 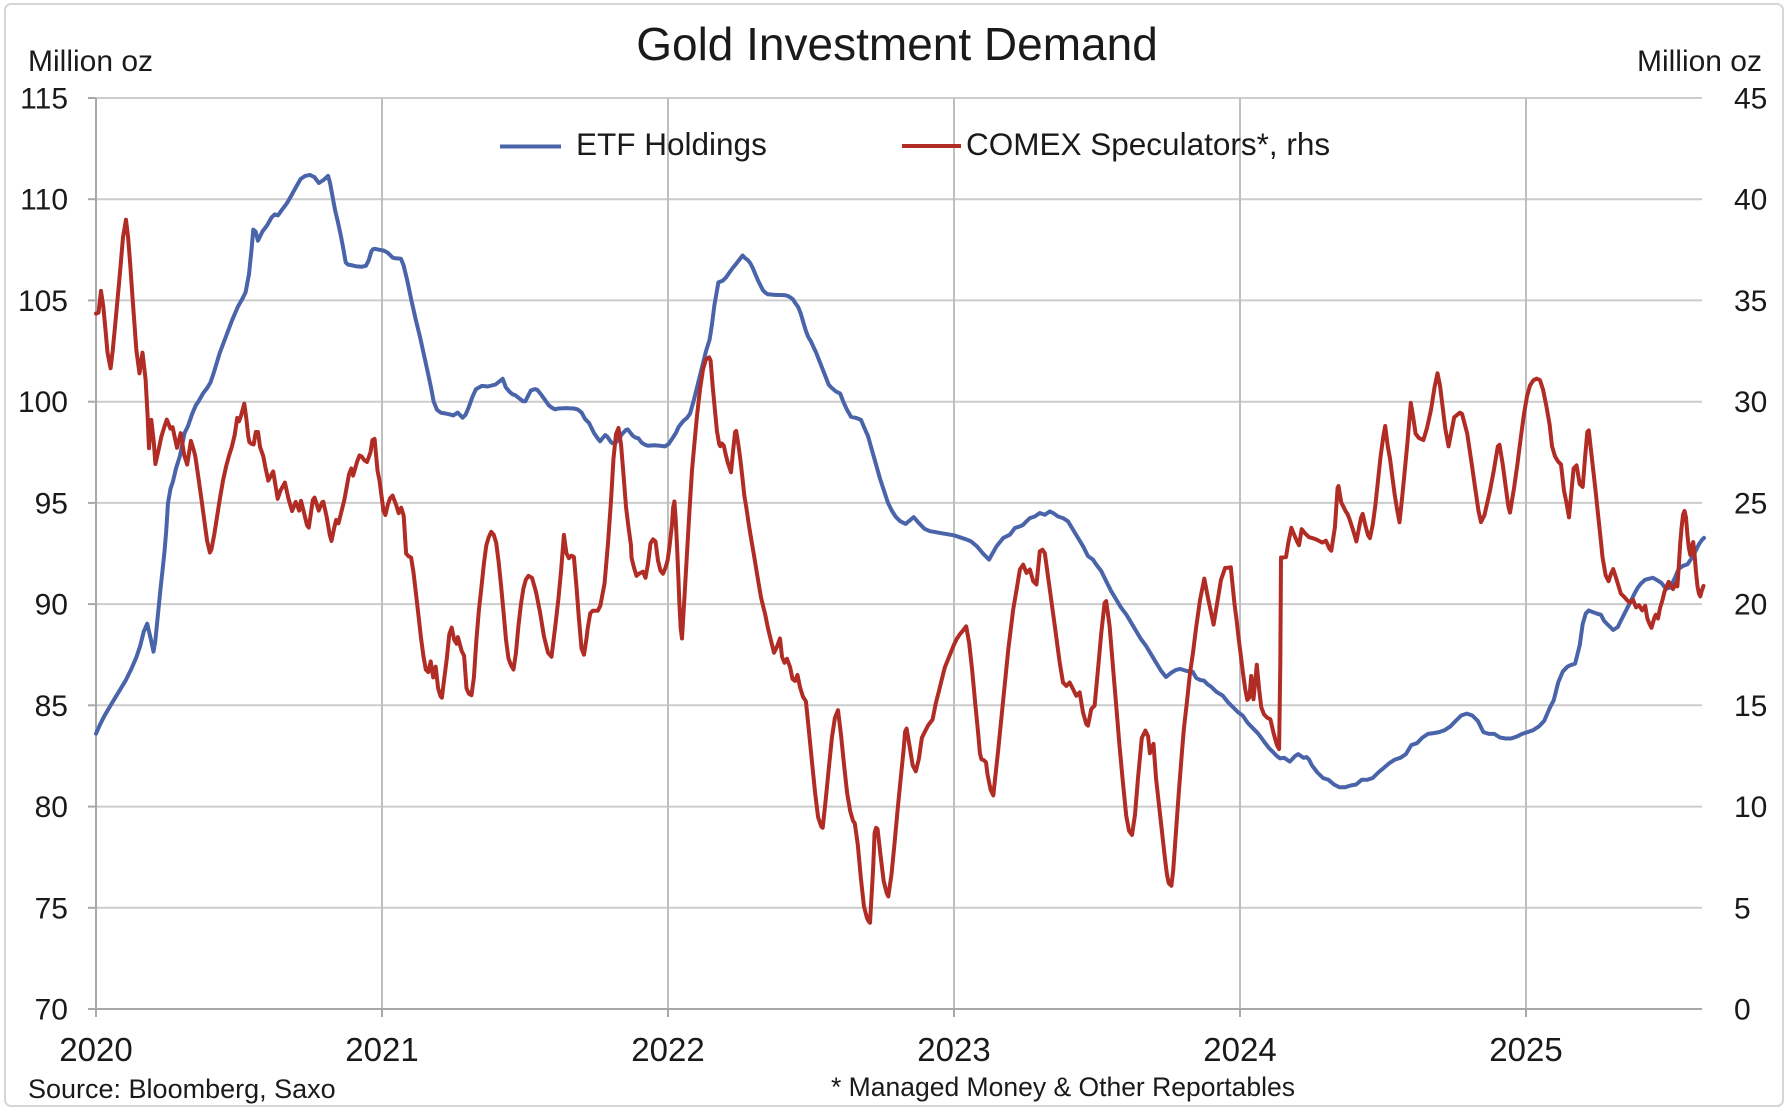 What do you see at coordinates (51, 605) in the screenshot?
I see `svg-text: 90` at bounding box center [51, 605].